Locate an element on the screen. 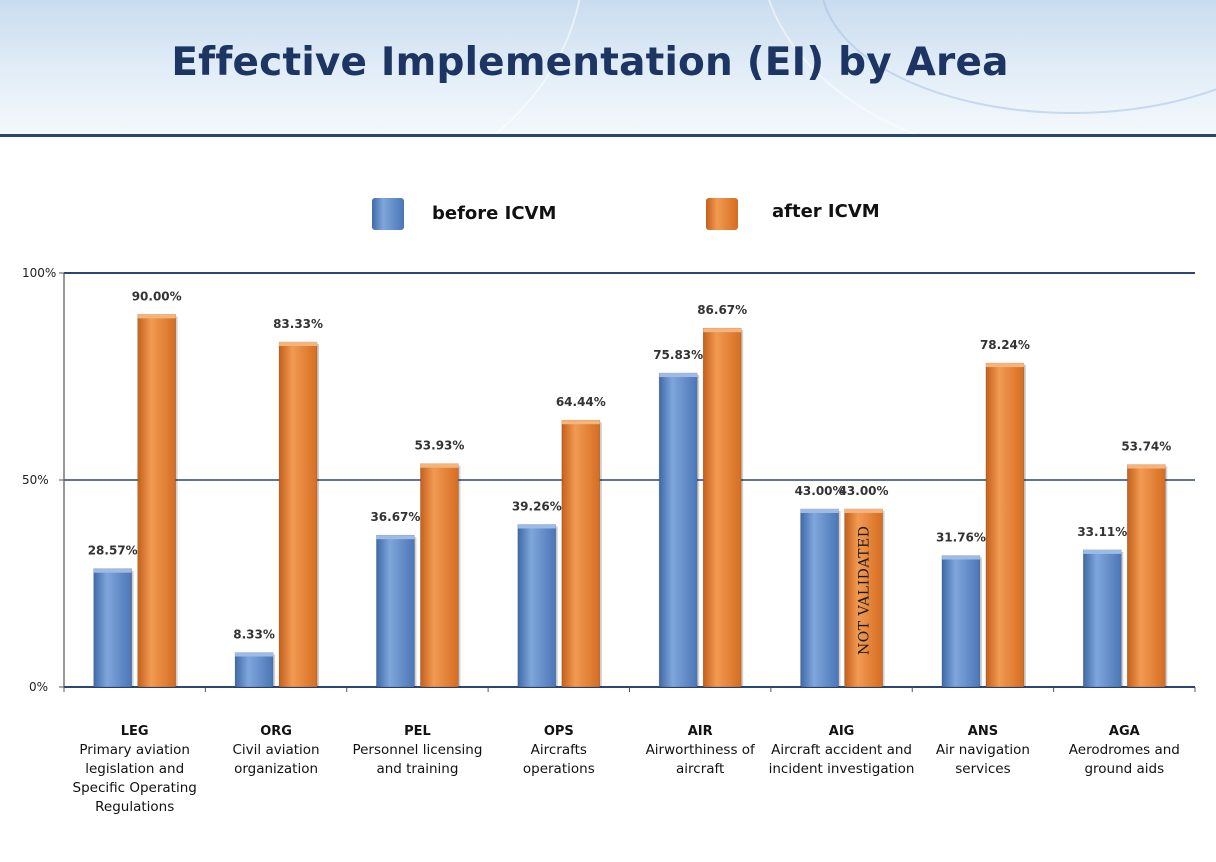 The image size is (1216, 862). x-category-code: AIG is located at coordinates (842, 731).